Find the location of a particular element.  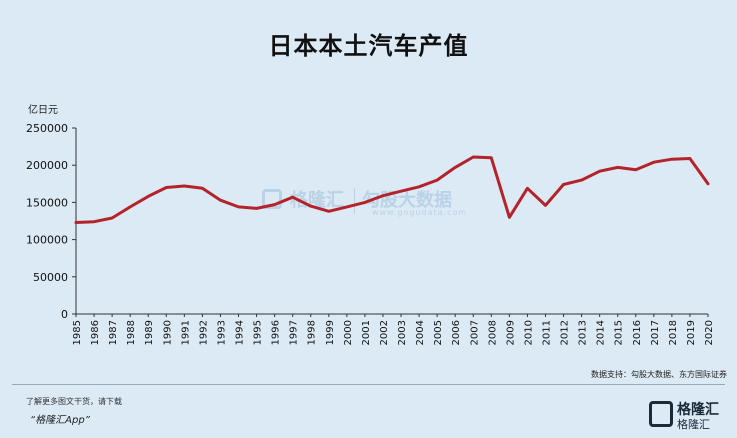

x-tick-label: 2019 is located at coordinates (691, 332).